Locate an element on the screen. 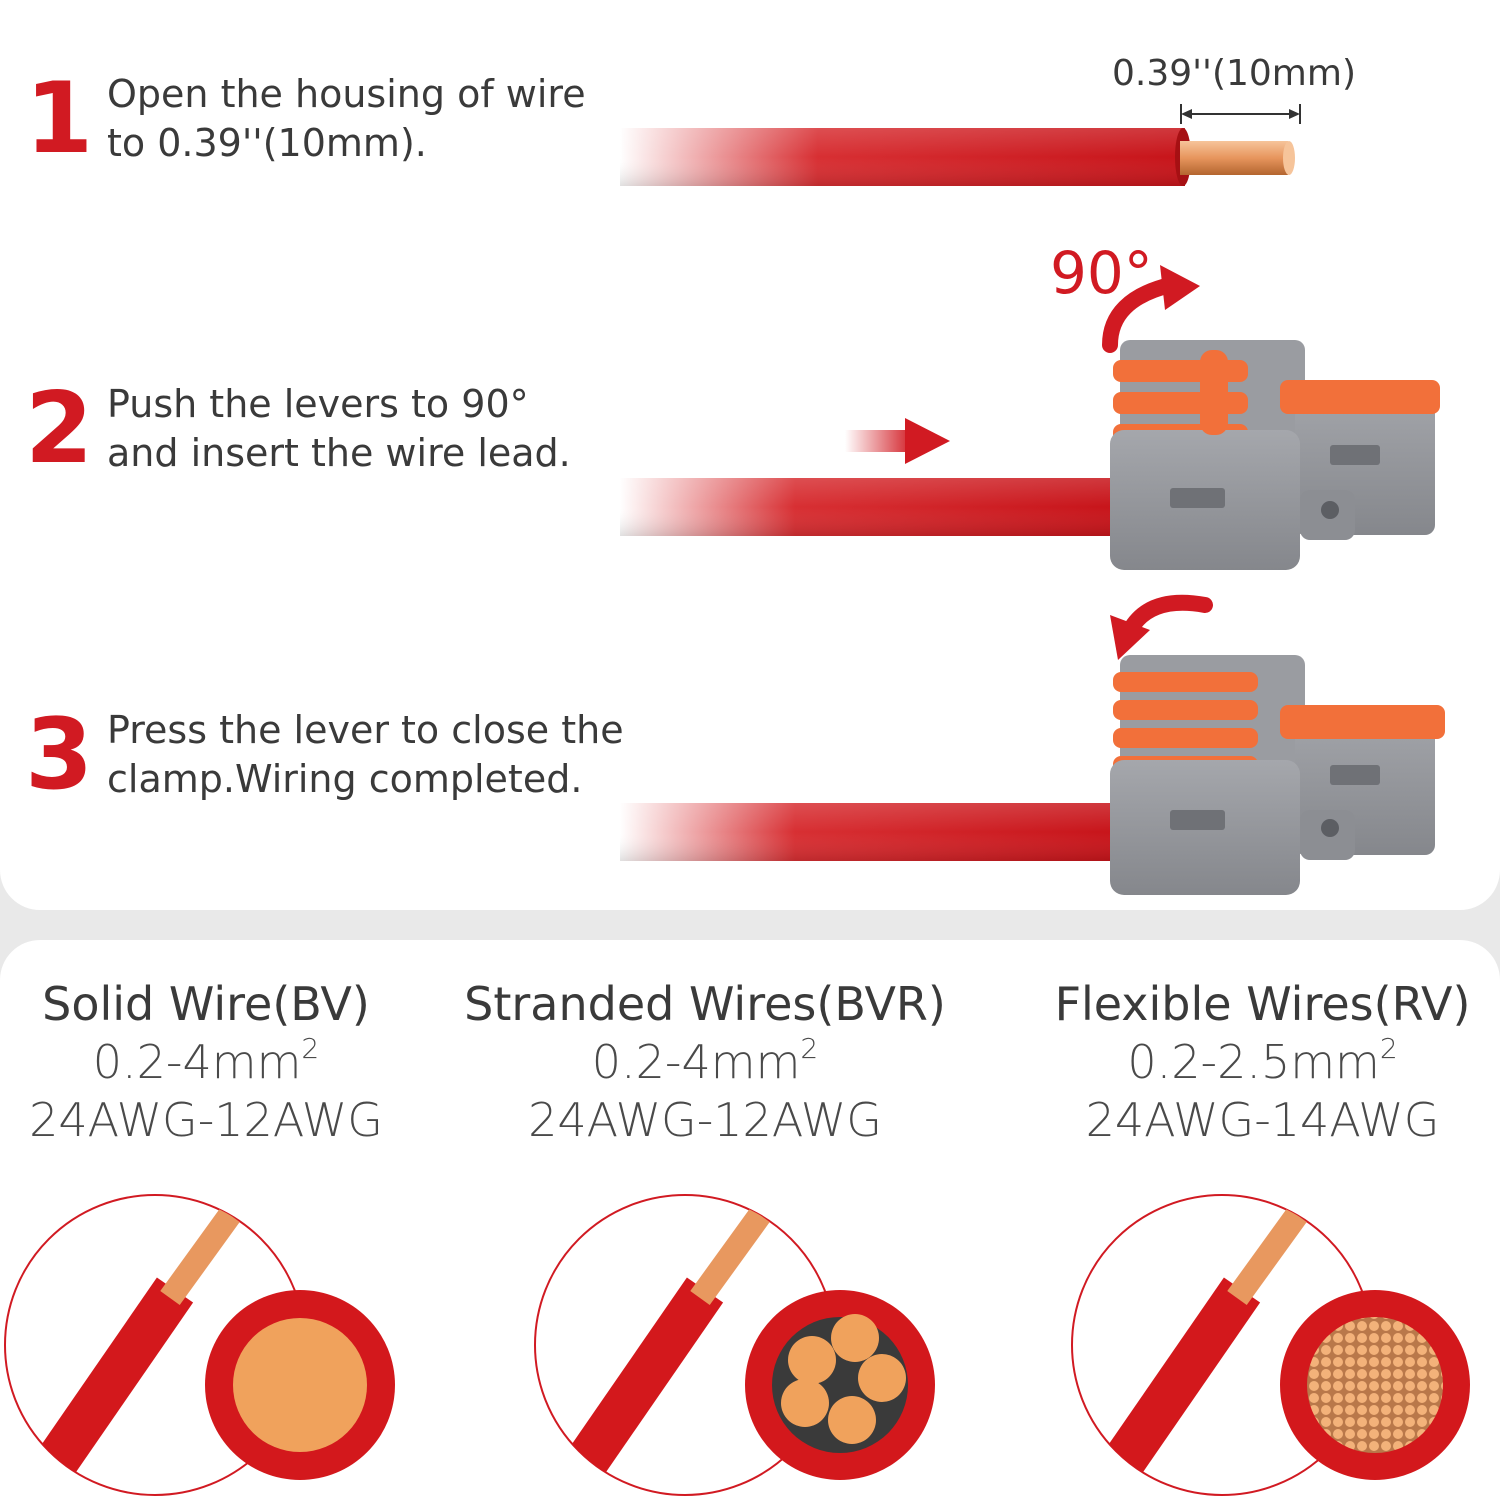 The image size is (1500, 1500). wire-cross-section: 0.2-2.5mm2 is located at coordinates (1260, 1062).